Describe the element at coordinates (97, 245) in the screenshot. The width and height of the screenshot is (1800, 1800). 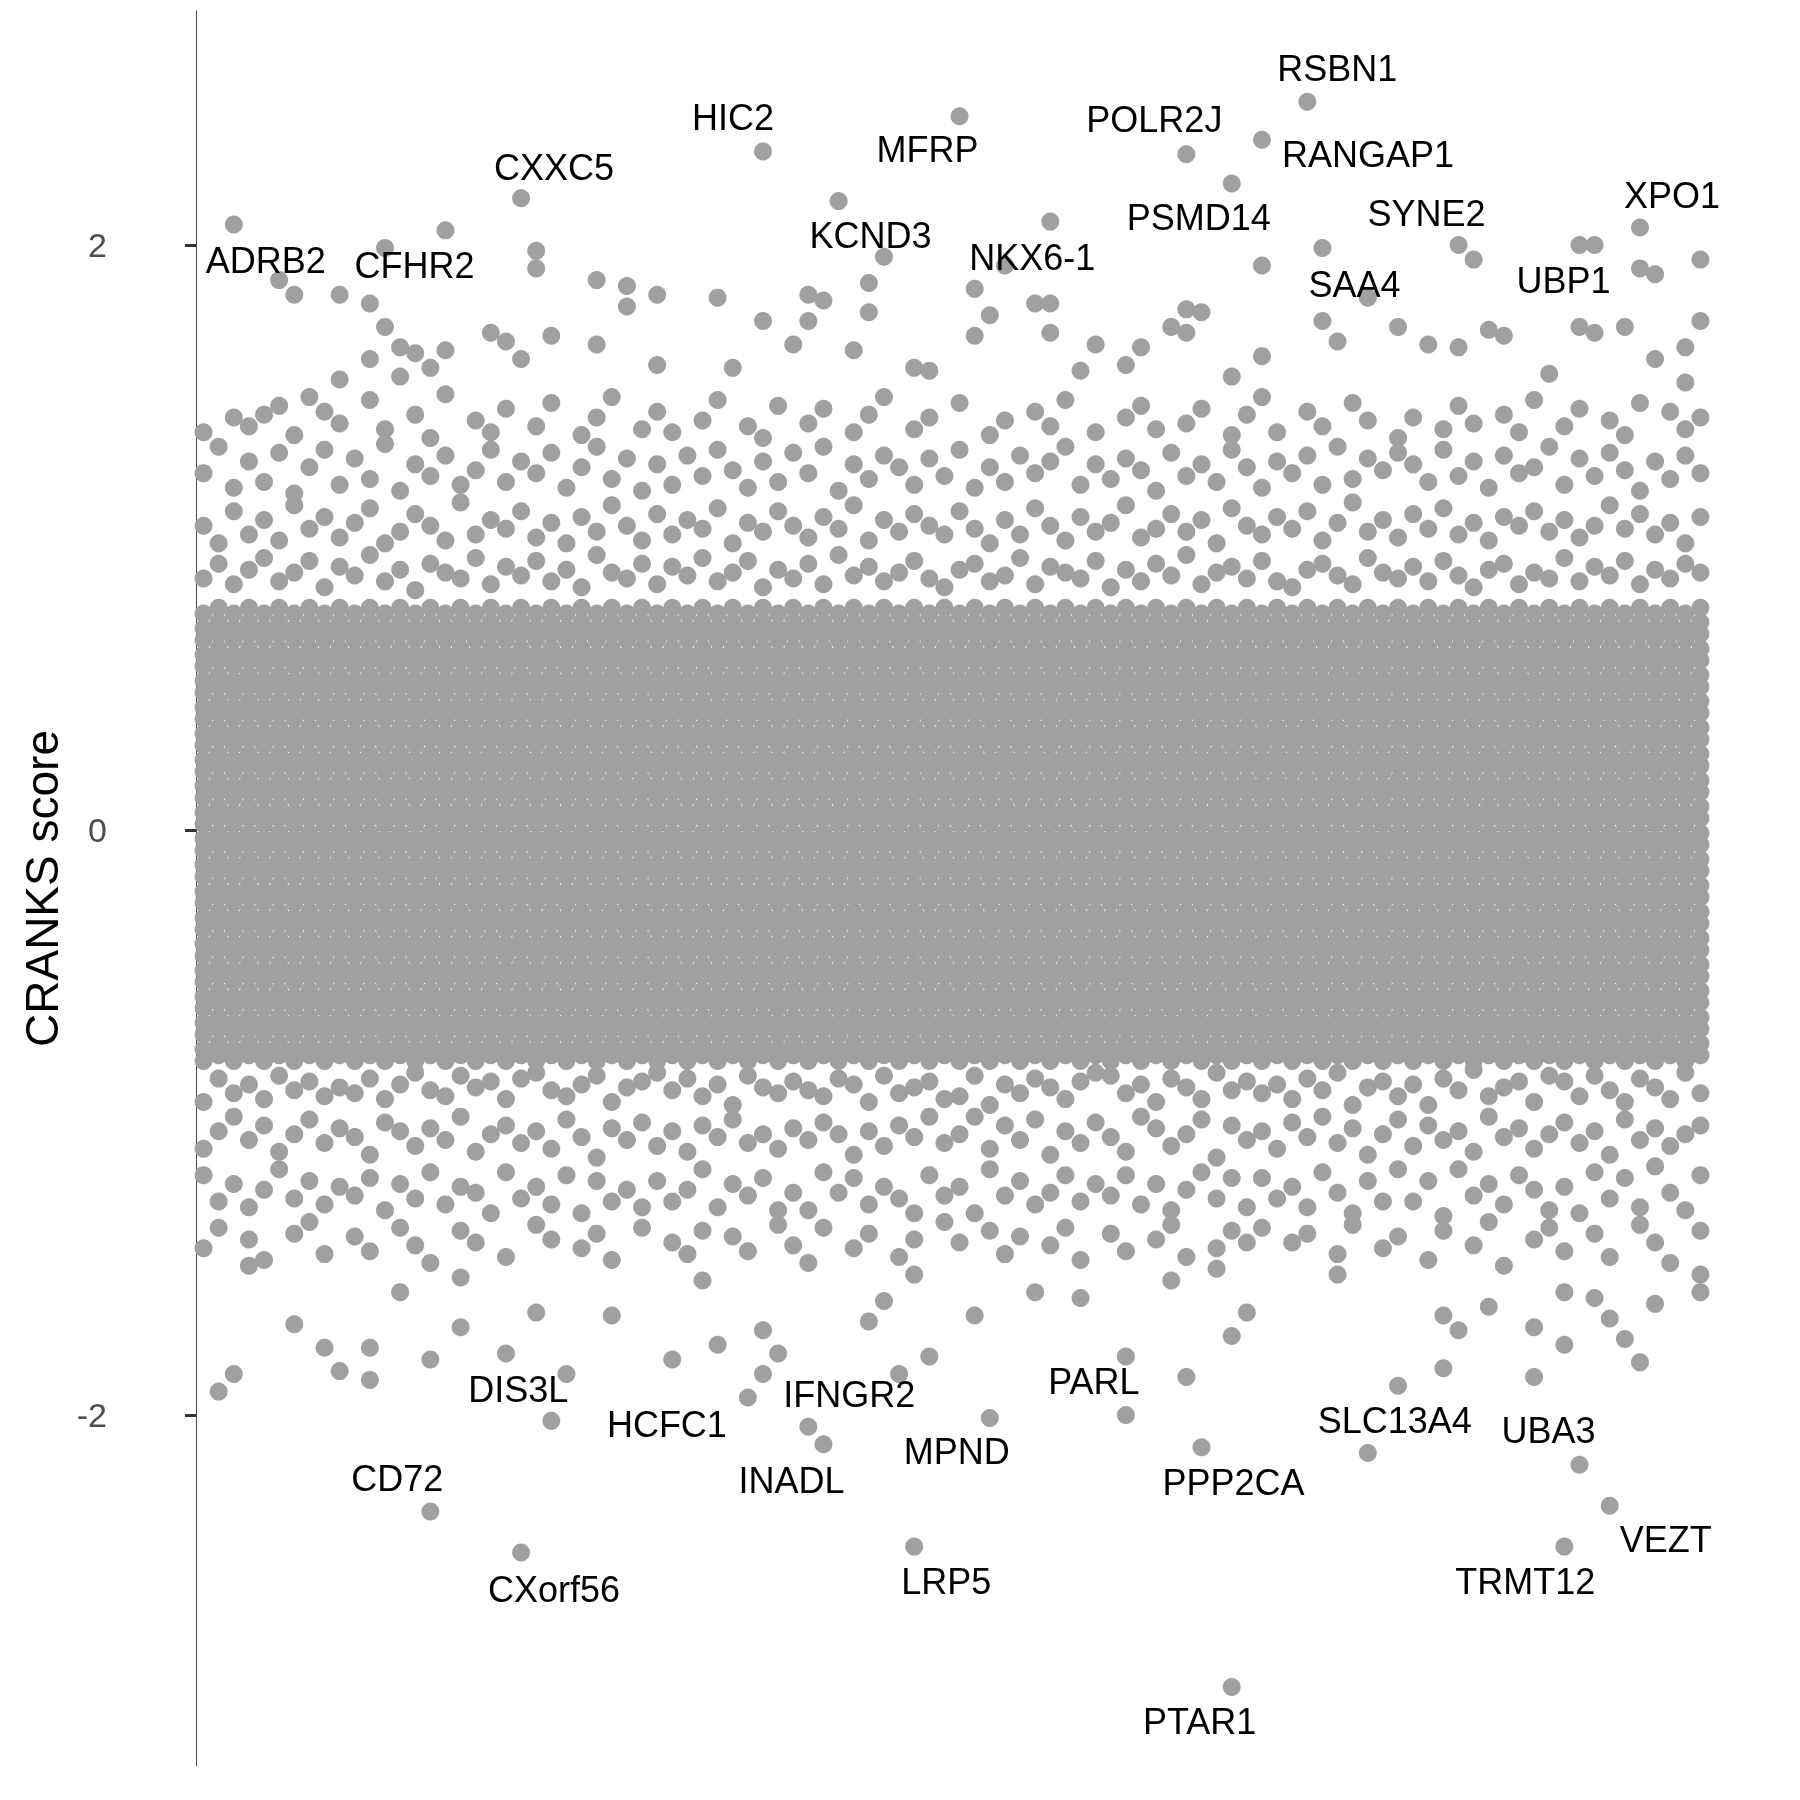
I see `y-tick-label: 2` at that location.